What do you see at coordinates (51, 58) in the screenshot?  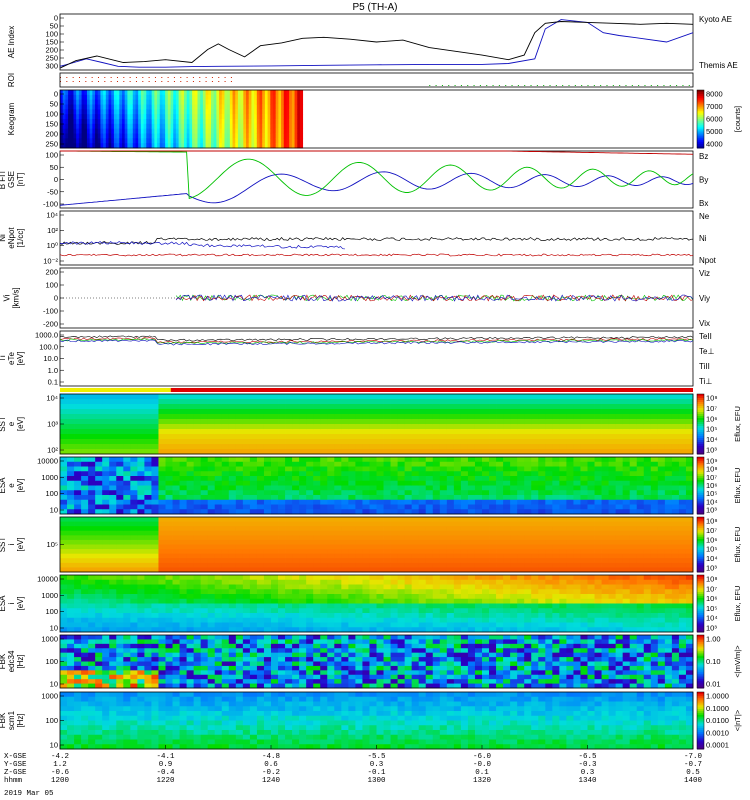 I see `ae-ytick-5: 250` at bounding box center [51, 58].